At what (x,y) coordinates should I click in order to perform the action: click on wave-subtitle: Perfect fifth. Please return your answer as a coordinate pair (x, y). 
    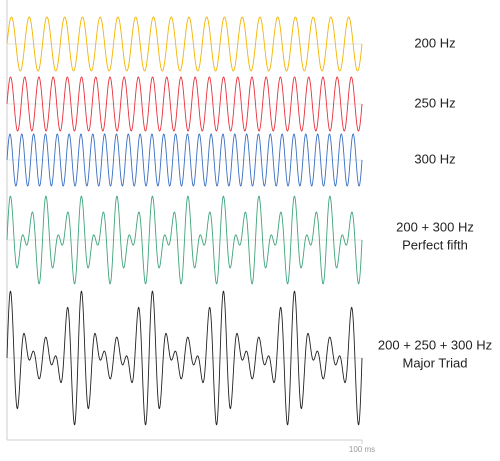
    Looking at the image, I should click on (435, 244).